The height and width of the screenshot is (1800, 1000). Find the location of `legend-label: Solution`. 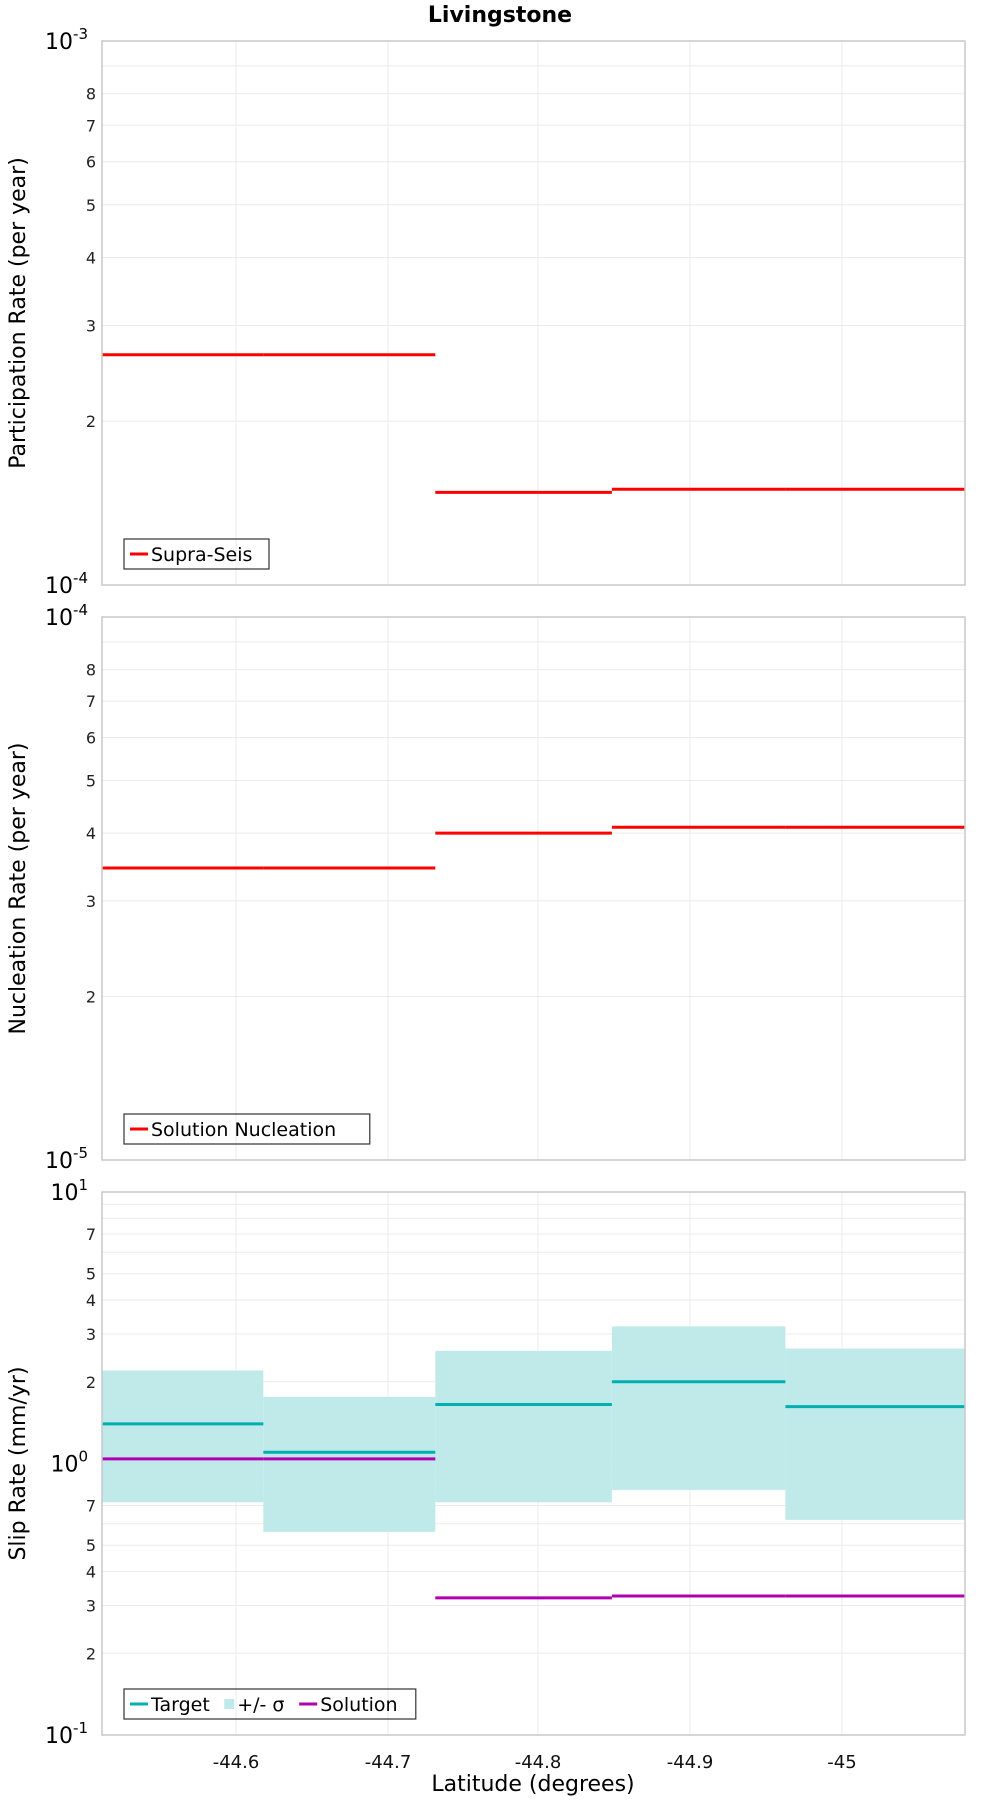

legend-label: Solution is located at coordinates (358, 1705).